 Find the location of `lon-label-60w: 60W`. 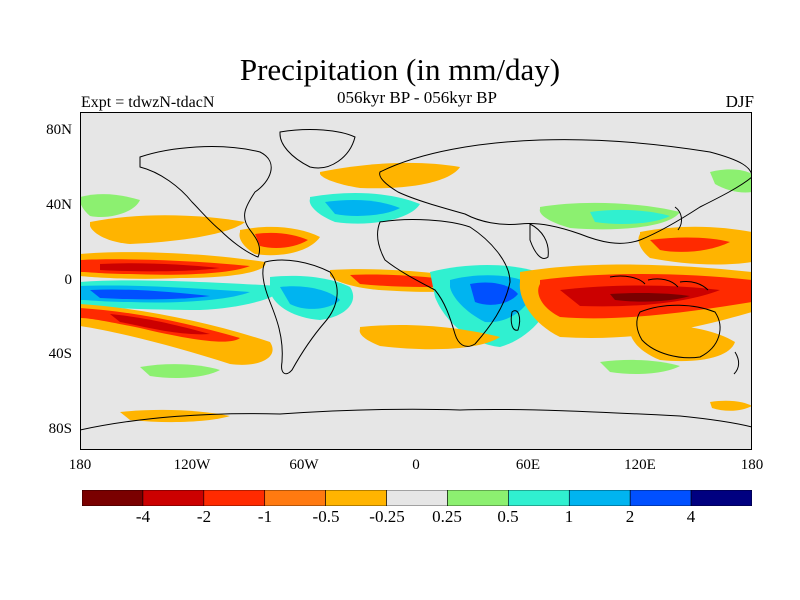

lon-label-60w: 60W is located at coordinates (304, 465).